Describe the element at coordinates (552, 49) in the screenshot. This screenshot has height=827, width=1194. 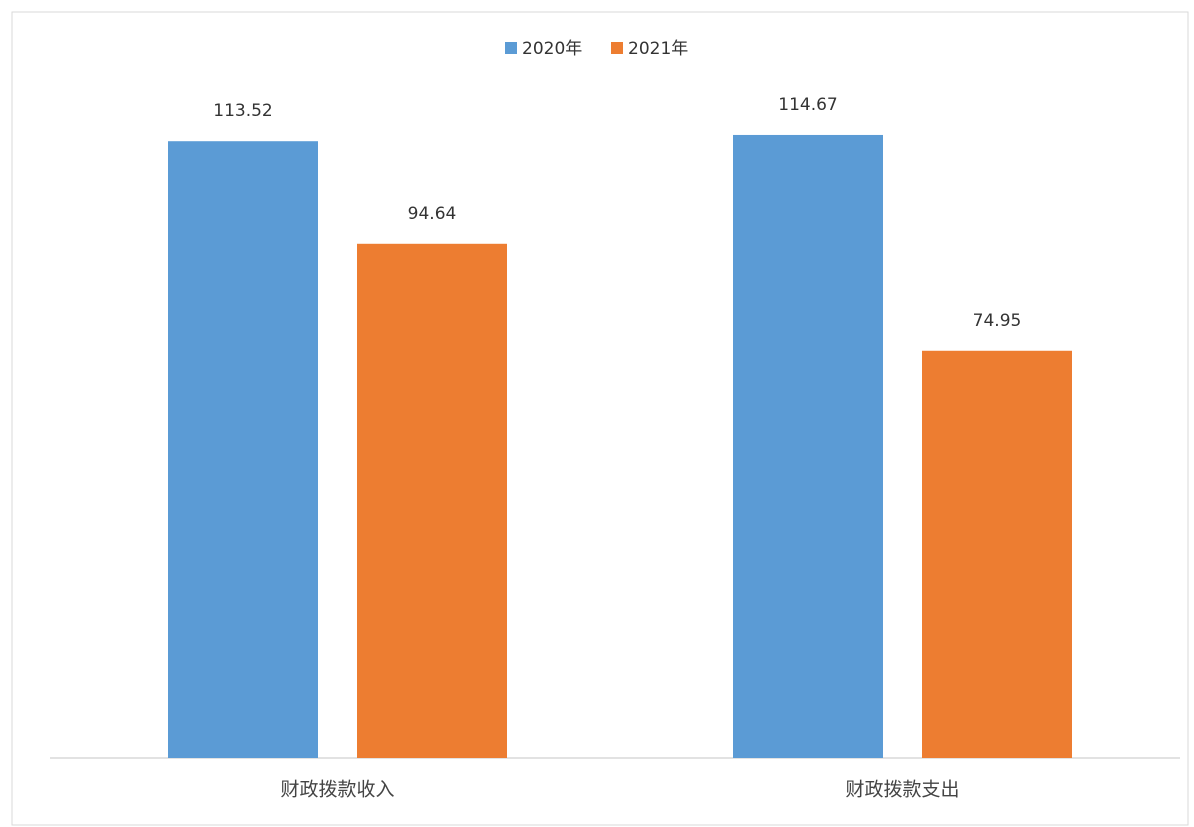
I see `legend-label: 2020年` at that location.